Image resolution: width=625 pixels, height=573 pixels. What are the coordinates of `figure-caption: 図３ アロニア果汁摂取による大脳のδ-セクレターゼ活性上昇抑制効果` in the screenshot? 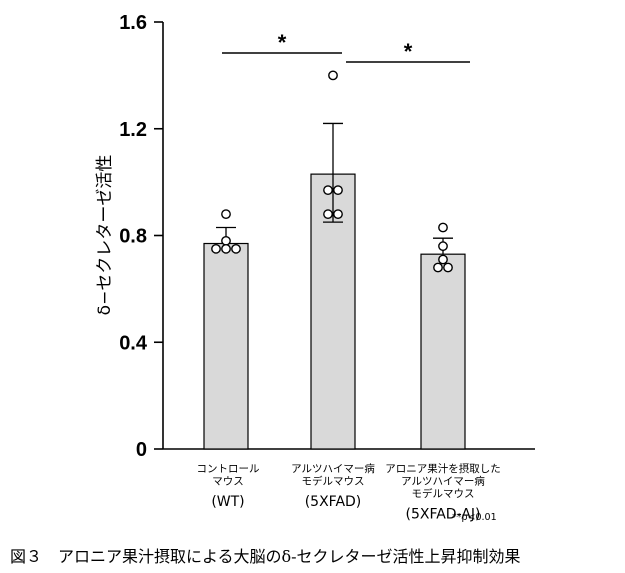 It's located at (265, 556).